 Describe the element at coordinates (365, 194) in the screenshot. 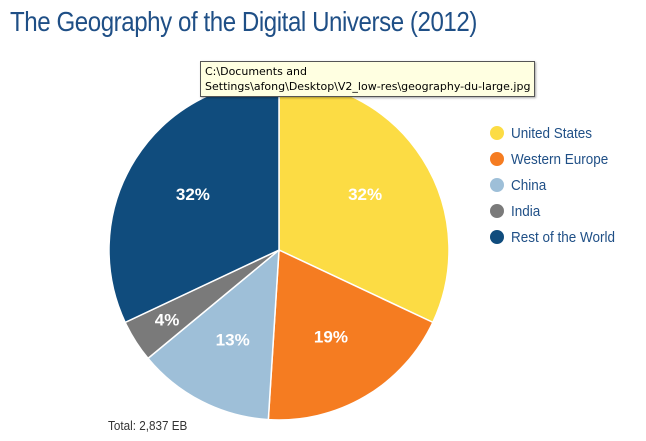

I see `slice-label-united-states: 32%` at that location.